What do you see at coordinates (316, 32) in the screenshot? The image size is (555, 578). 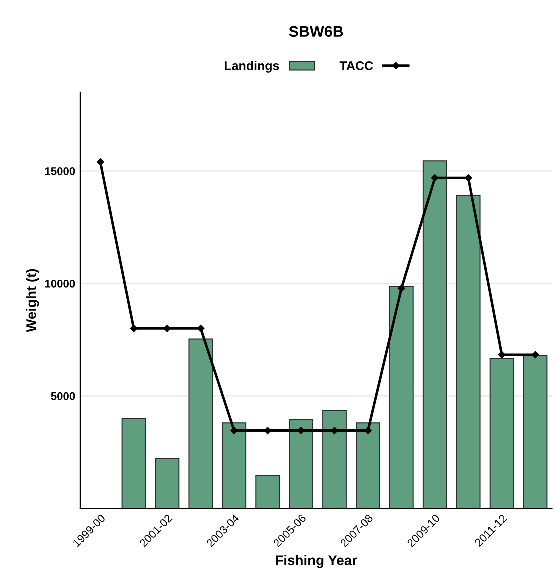 I see `chart-title: SBW6B` at bounding box center [316, 32].